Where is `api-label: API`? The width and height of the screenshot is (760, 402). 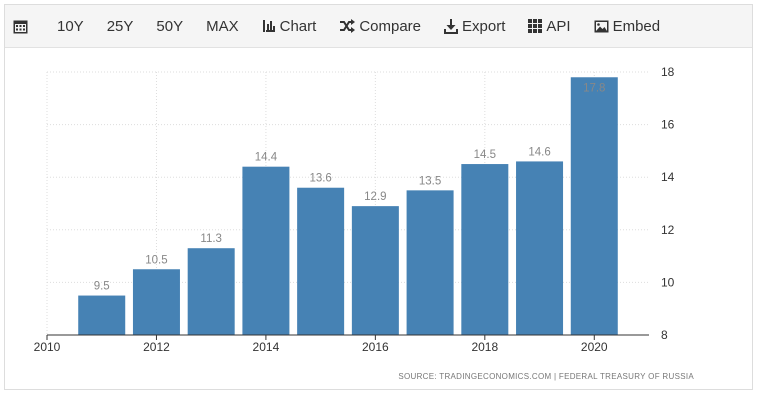
api-label: API is located at coordinates (558, 26).